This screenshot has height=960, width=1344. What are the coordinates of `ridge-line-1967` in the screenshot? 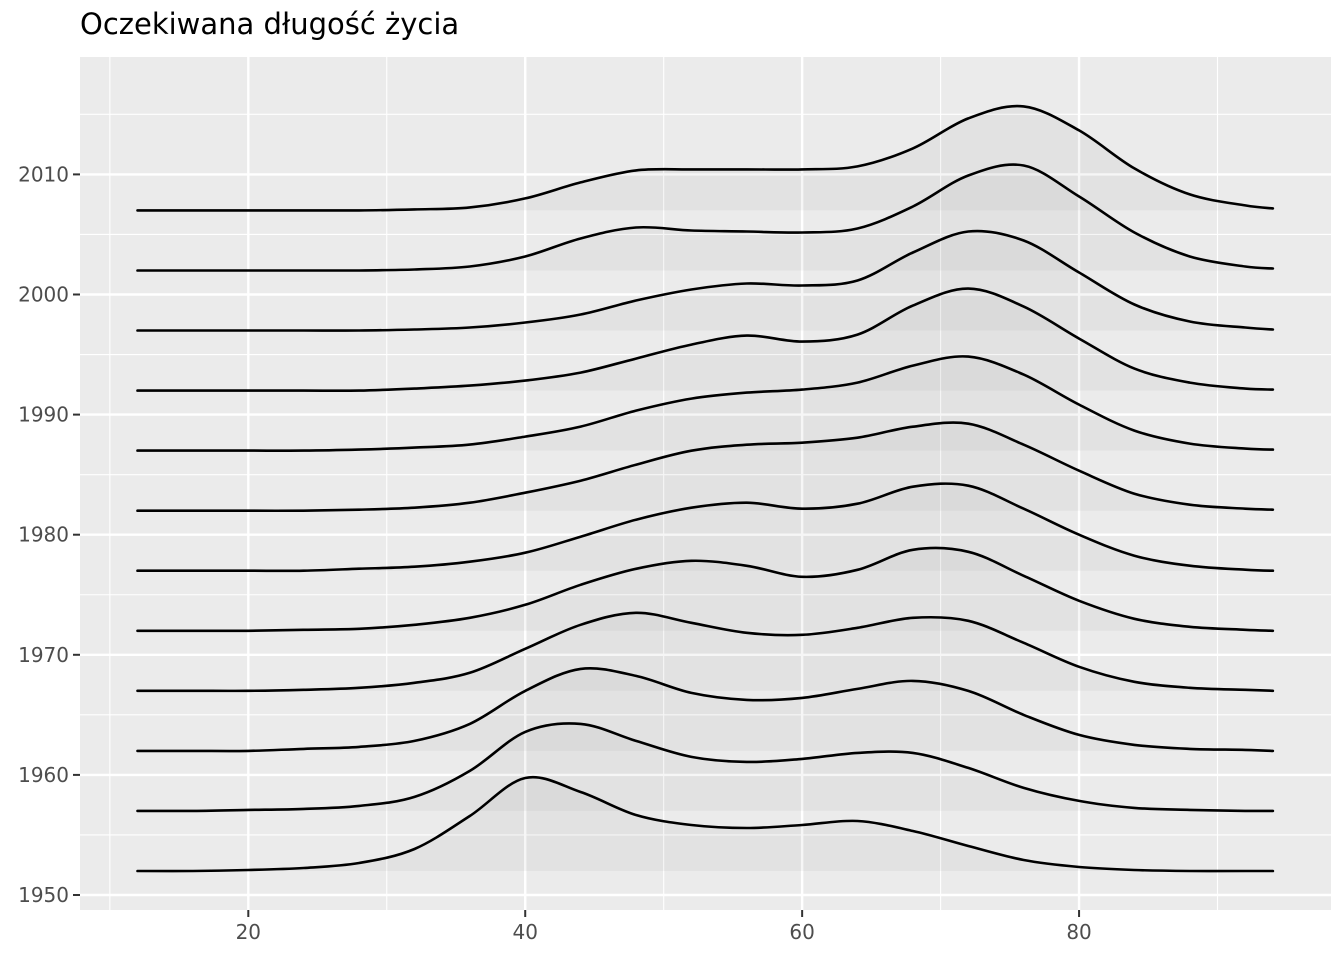 It's located at (705, 652).